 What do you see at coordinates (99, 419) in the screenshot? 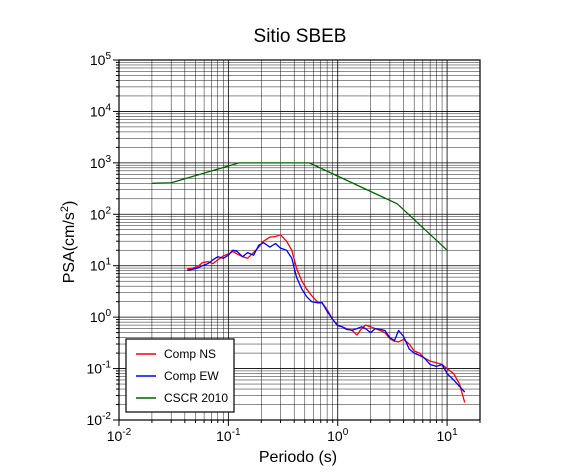
I see `y-tick-label: 10⁻²` at bounding box center [99, 419].